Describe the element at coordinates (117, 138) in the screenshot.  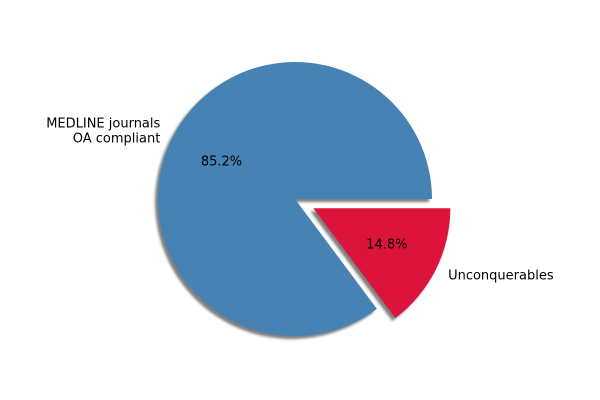
I see `slice-label-line: OA compliant` at that location.